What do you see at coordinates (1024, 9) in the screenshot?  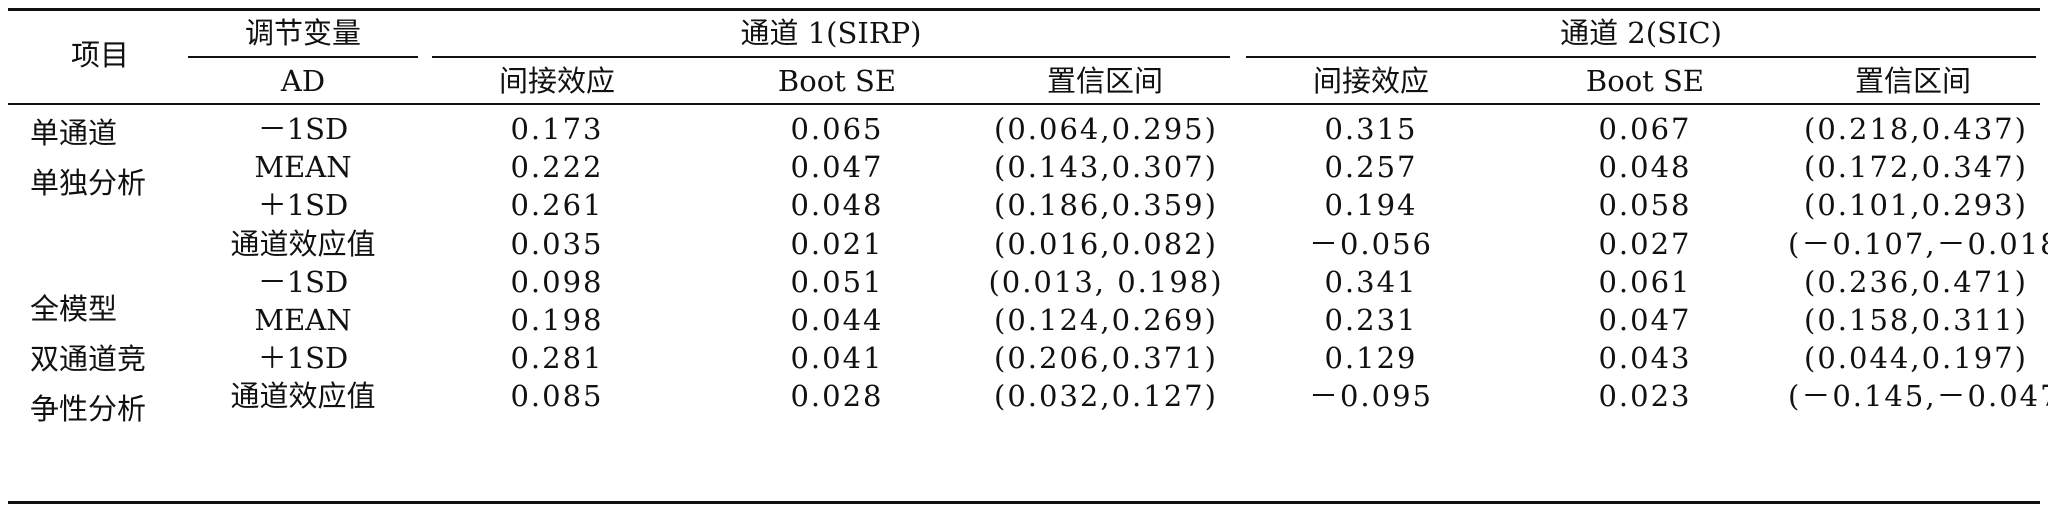 I see `top-rule` at bounding box center [1024, 9].